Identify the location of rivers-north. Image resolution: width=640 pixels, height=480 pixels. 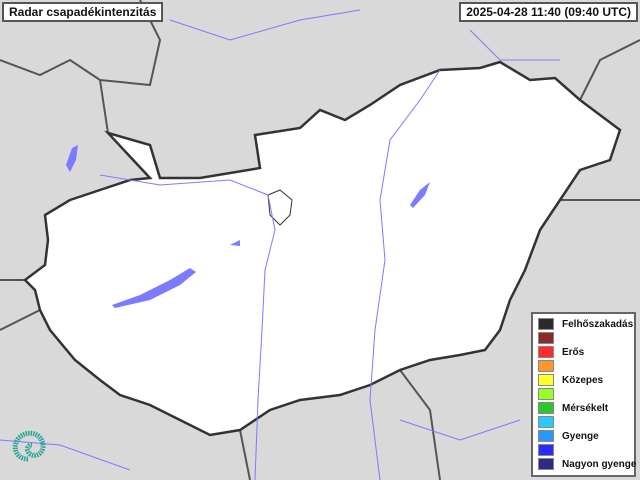
(364, 35).